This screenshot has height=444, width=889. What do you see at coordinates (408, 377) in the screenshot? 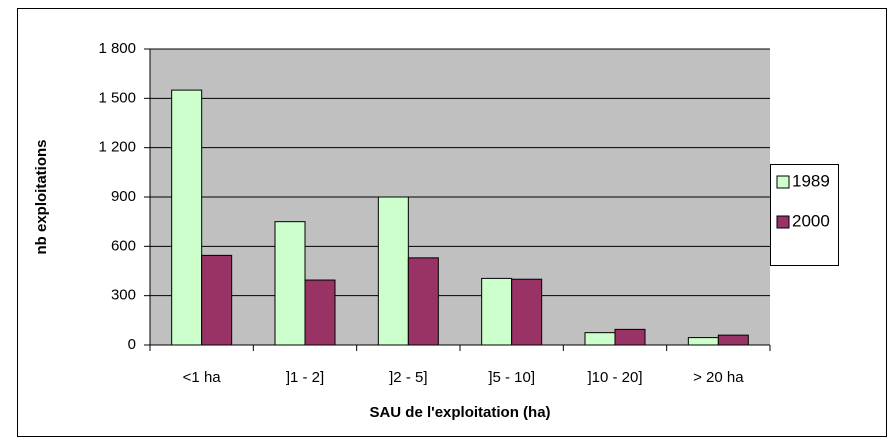
I see `x-tick-label: ]2 - 5]` at bounding box center [408, 377].